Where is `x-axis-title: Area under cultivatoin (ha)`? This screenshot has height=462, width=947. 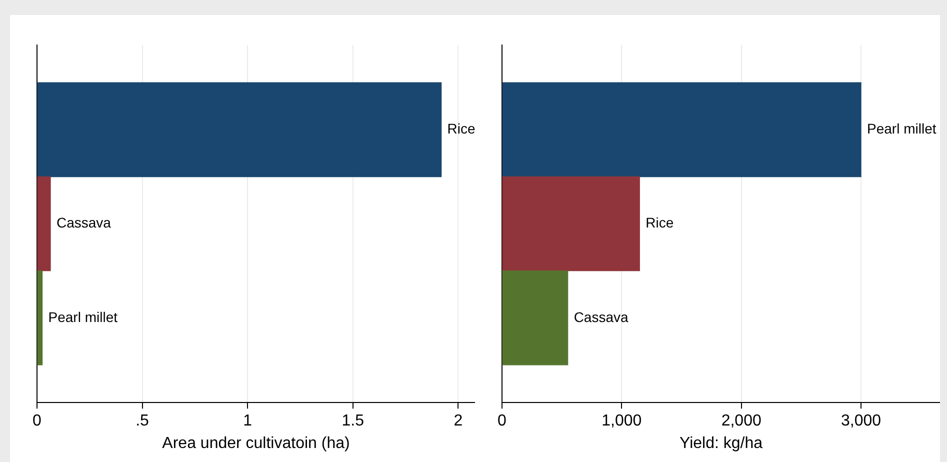
x-axis-title: Area under cultivatoin (ha) is located at coordinates (256, 443).